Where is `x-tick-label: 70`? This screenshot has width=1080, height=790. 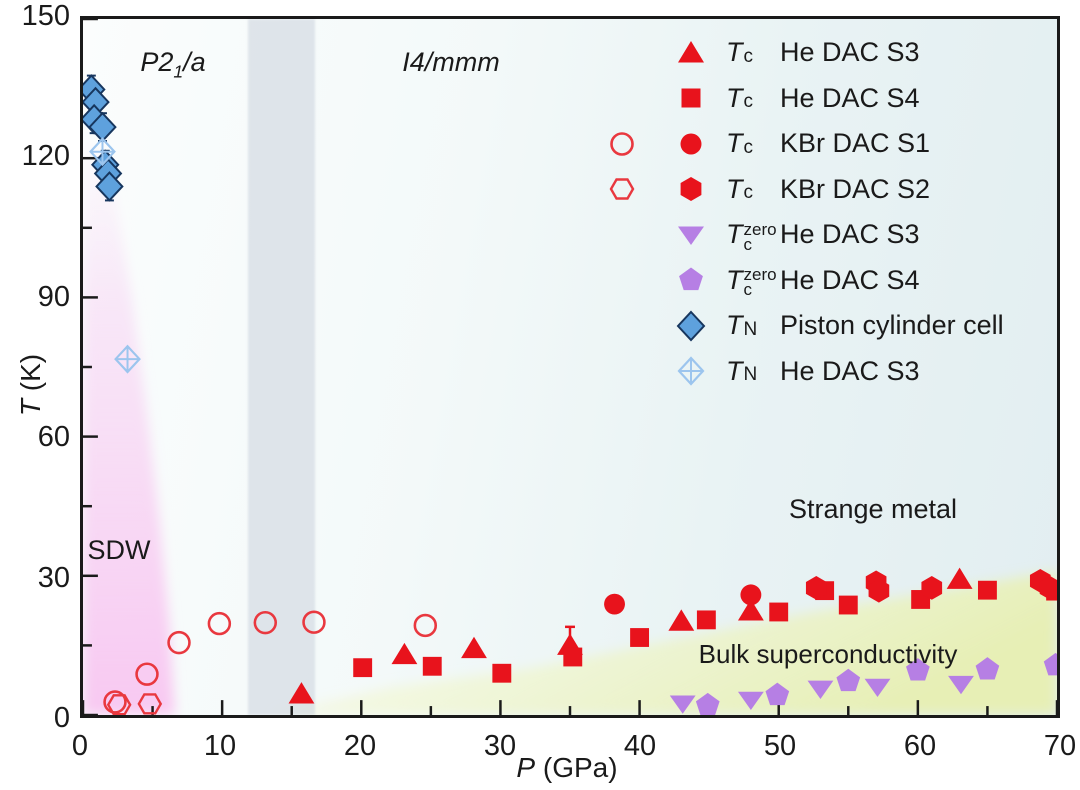
x-tick-label: 70 is located at coordinates (1060, 746).